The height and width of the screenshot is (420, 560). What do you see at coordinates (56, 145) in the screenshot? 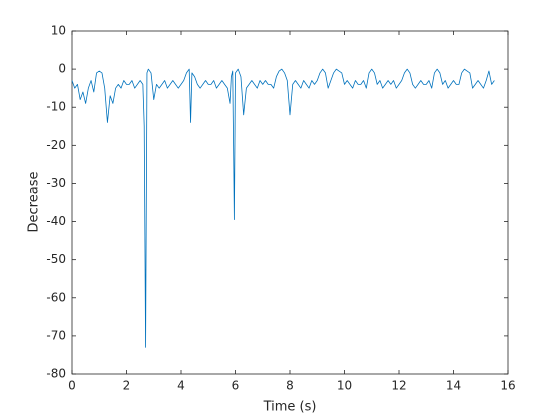
I see `y-tick-label: -20` at bounding box center [56, 145].